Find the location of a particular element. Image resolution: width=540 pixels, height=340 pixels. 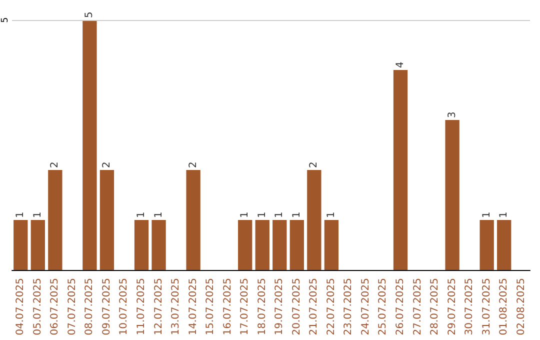

x-tick-label: 29.07.2025 is located at coordinates (452, 307).